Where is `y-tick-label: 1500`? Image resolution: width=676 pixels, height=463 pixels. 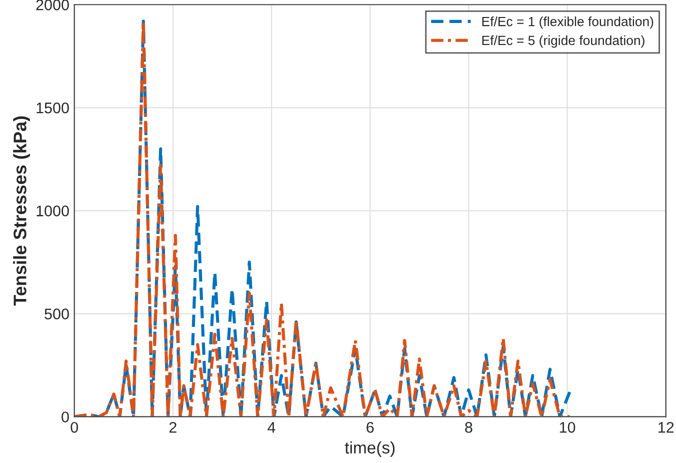
y-tick-label: 1500 is located at coordinates (52, 108).